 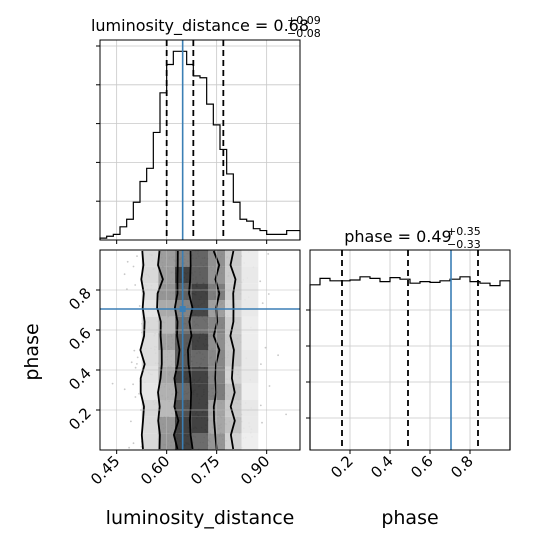 What do you see at coordinates (382, 467) in the screenshot?
I see `hist3-xtick-label-1: 0.4` at bounding box center [382, 467].